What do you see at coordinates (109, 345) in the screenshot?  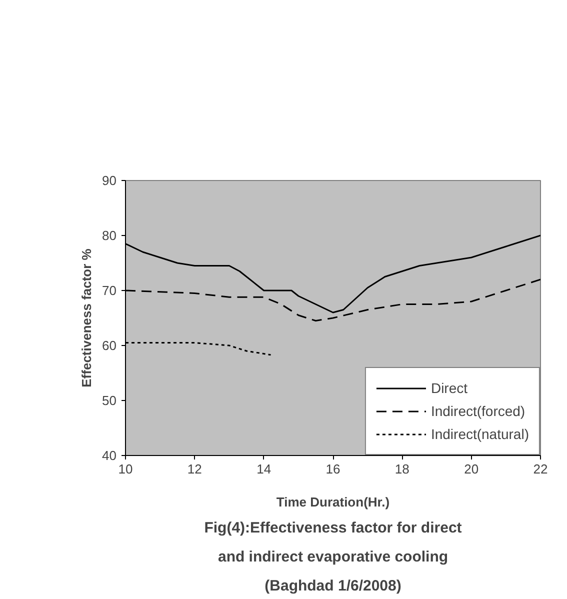 I see `y-tick-label: 60` at bounding box center [109, 345].